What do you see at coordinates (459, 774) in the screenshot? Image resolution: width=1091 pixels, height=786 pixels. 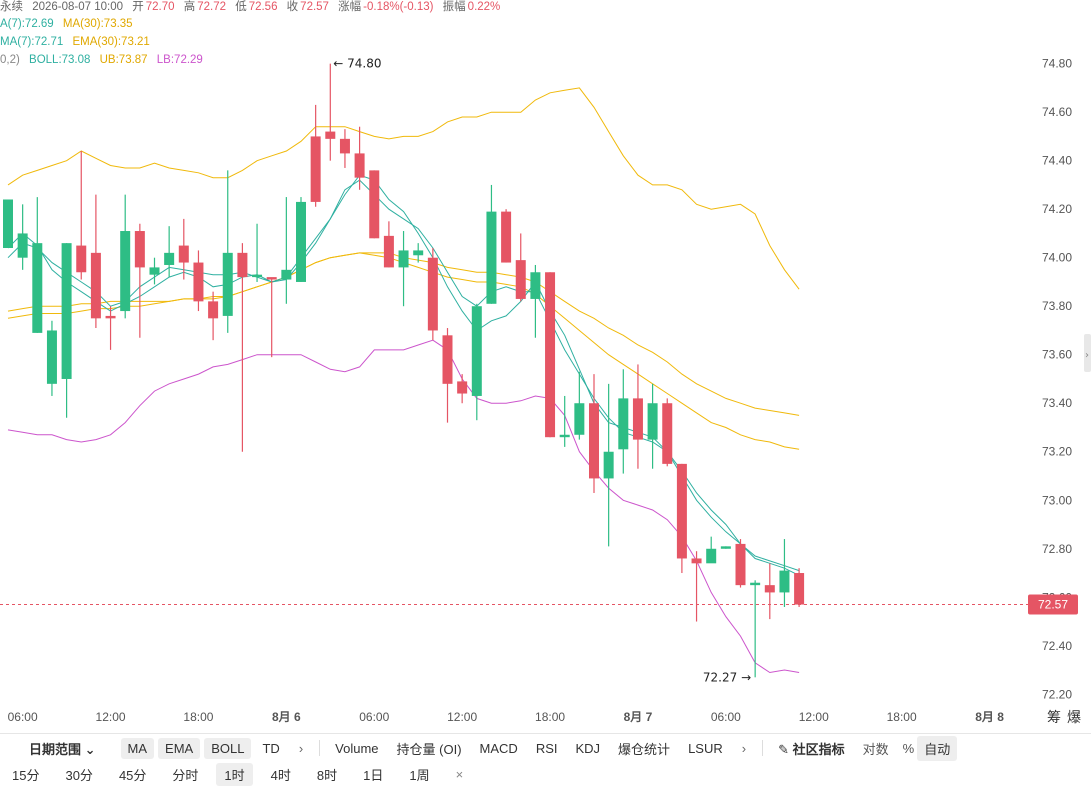 I see `close-timeframes-icon: ×` at bounding box center [459, 774].